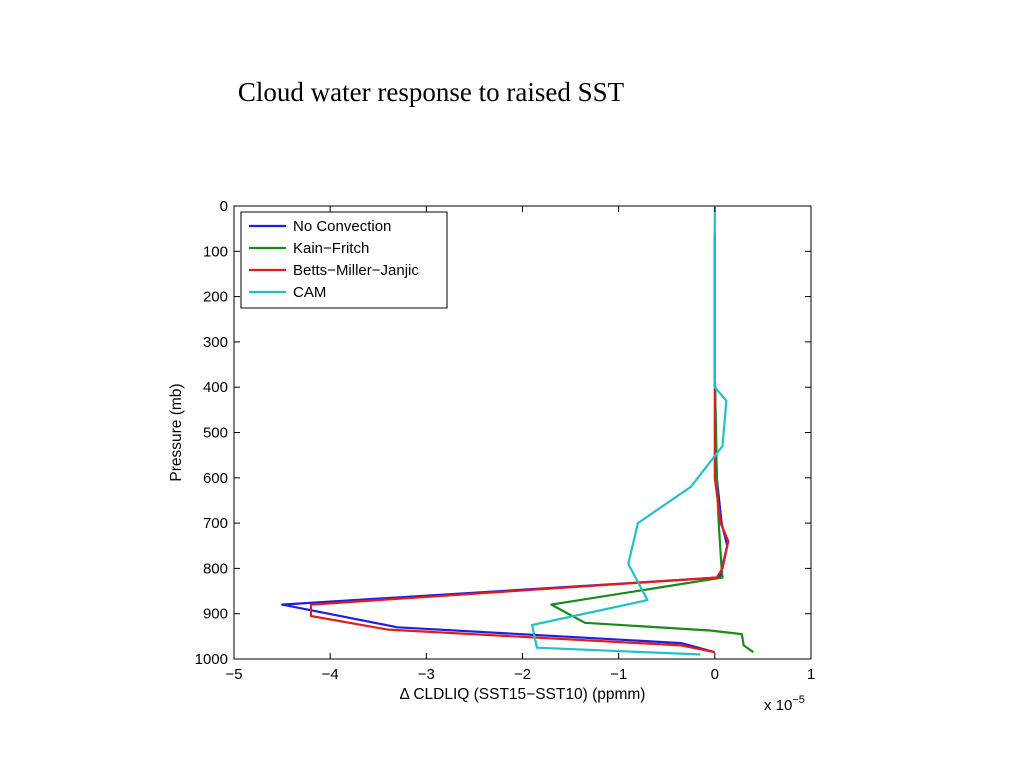 Image resolution: width=1023 pixels, height=767 pixels. I want to click on x-tick-label: −2, so click(522, 674).